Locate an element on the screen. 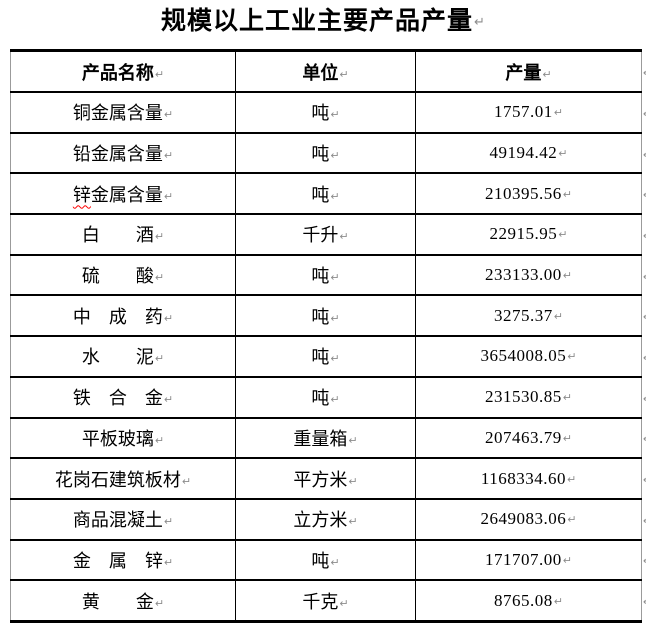  product-name-cell: 白 酒↵ is located at coordinates (123, 235).